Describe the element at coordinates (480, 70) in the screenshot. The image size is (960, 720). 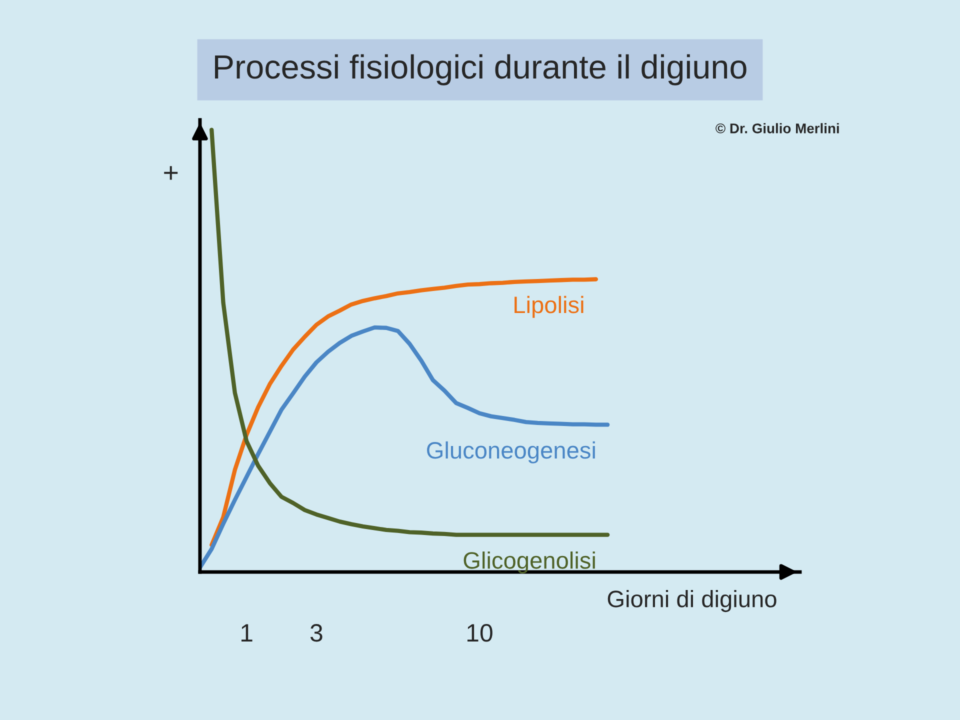
I see `chart-title: Processi fisiologici durante il digiuno` at that location.